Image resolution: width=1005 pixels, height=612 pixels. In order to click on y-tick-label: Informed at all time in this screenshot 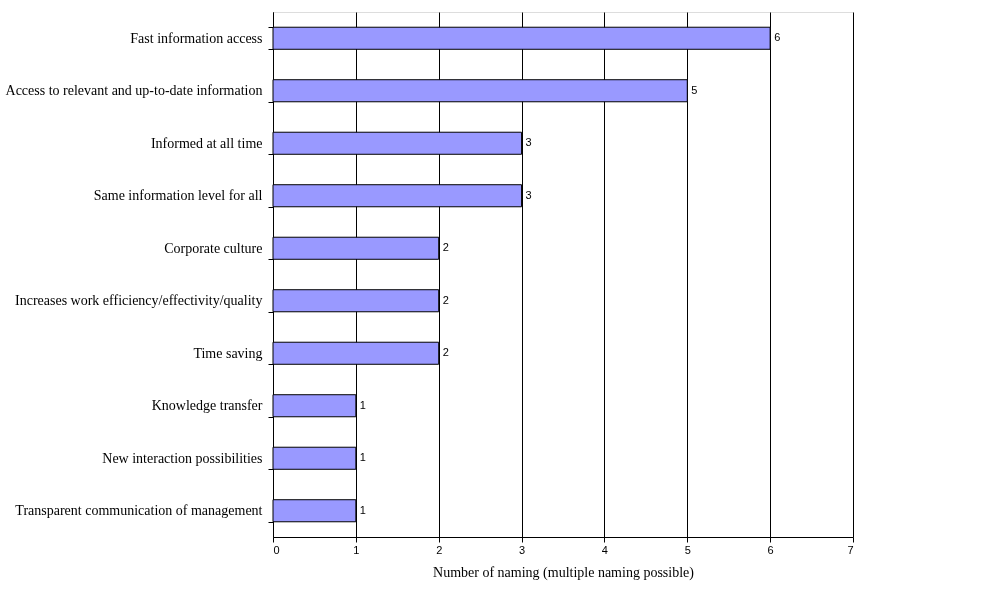, I will do `click(206, 143)`.